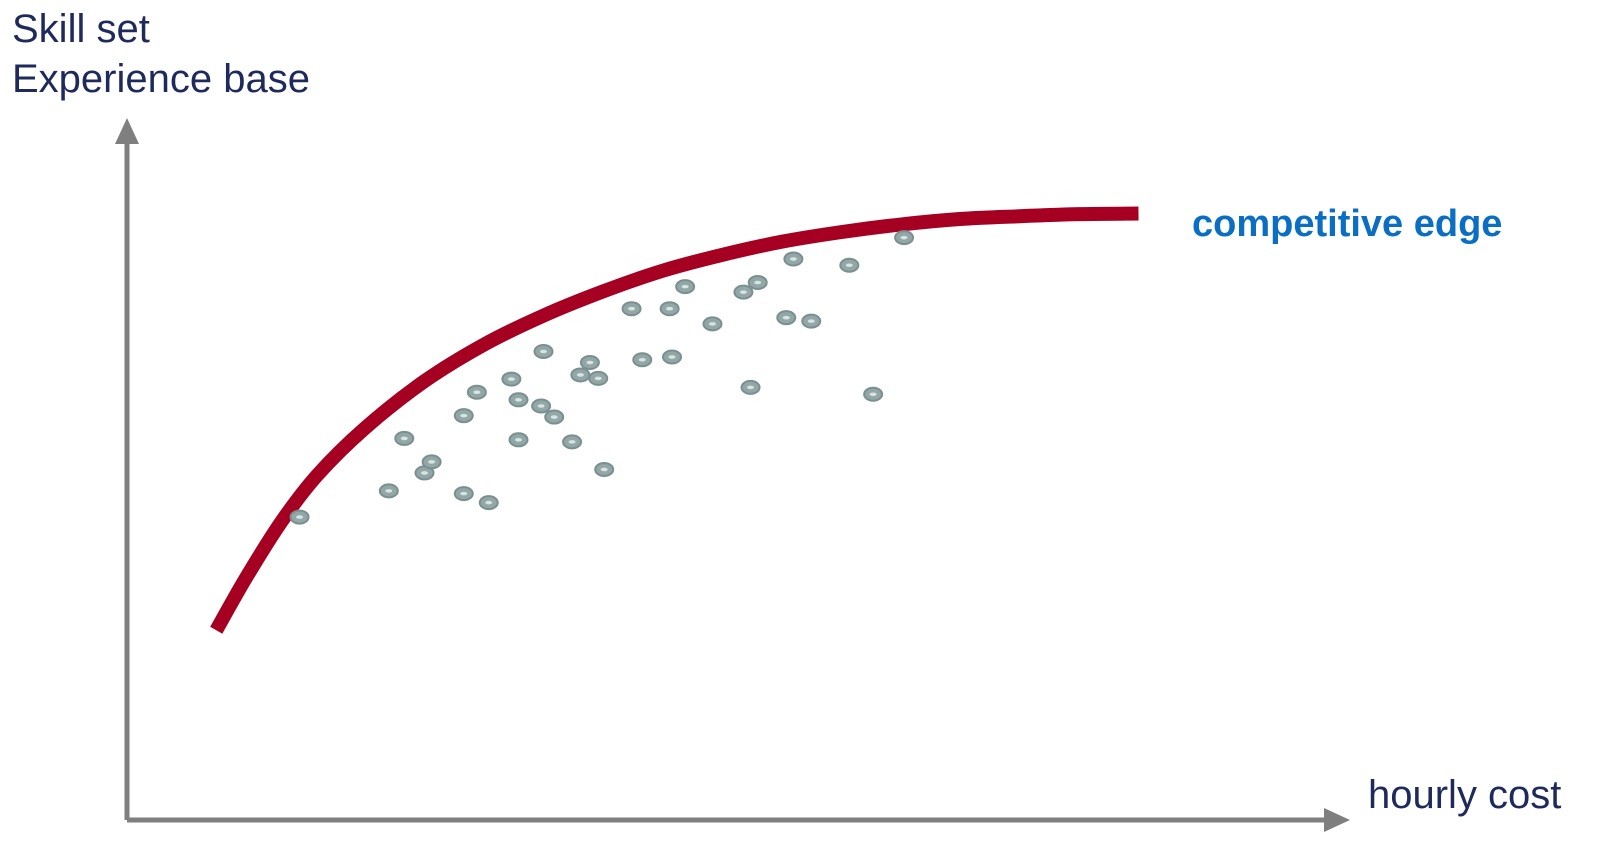 This screenshot has width=1610, height=843. I want to click on x-axis-arrow-icon, so click(1337, 820).